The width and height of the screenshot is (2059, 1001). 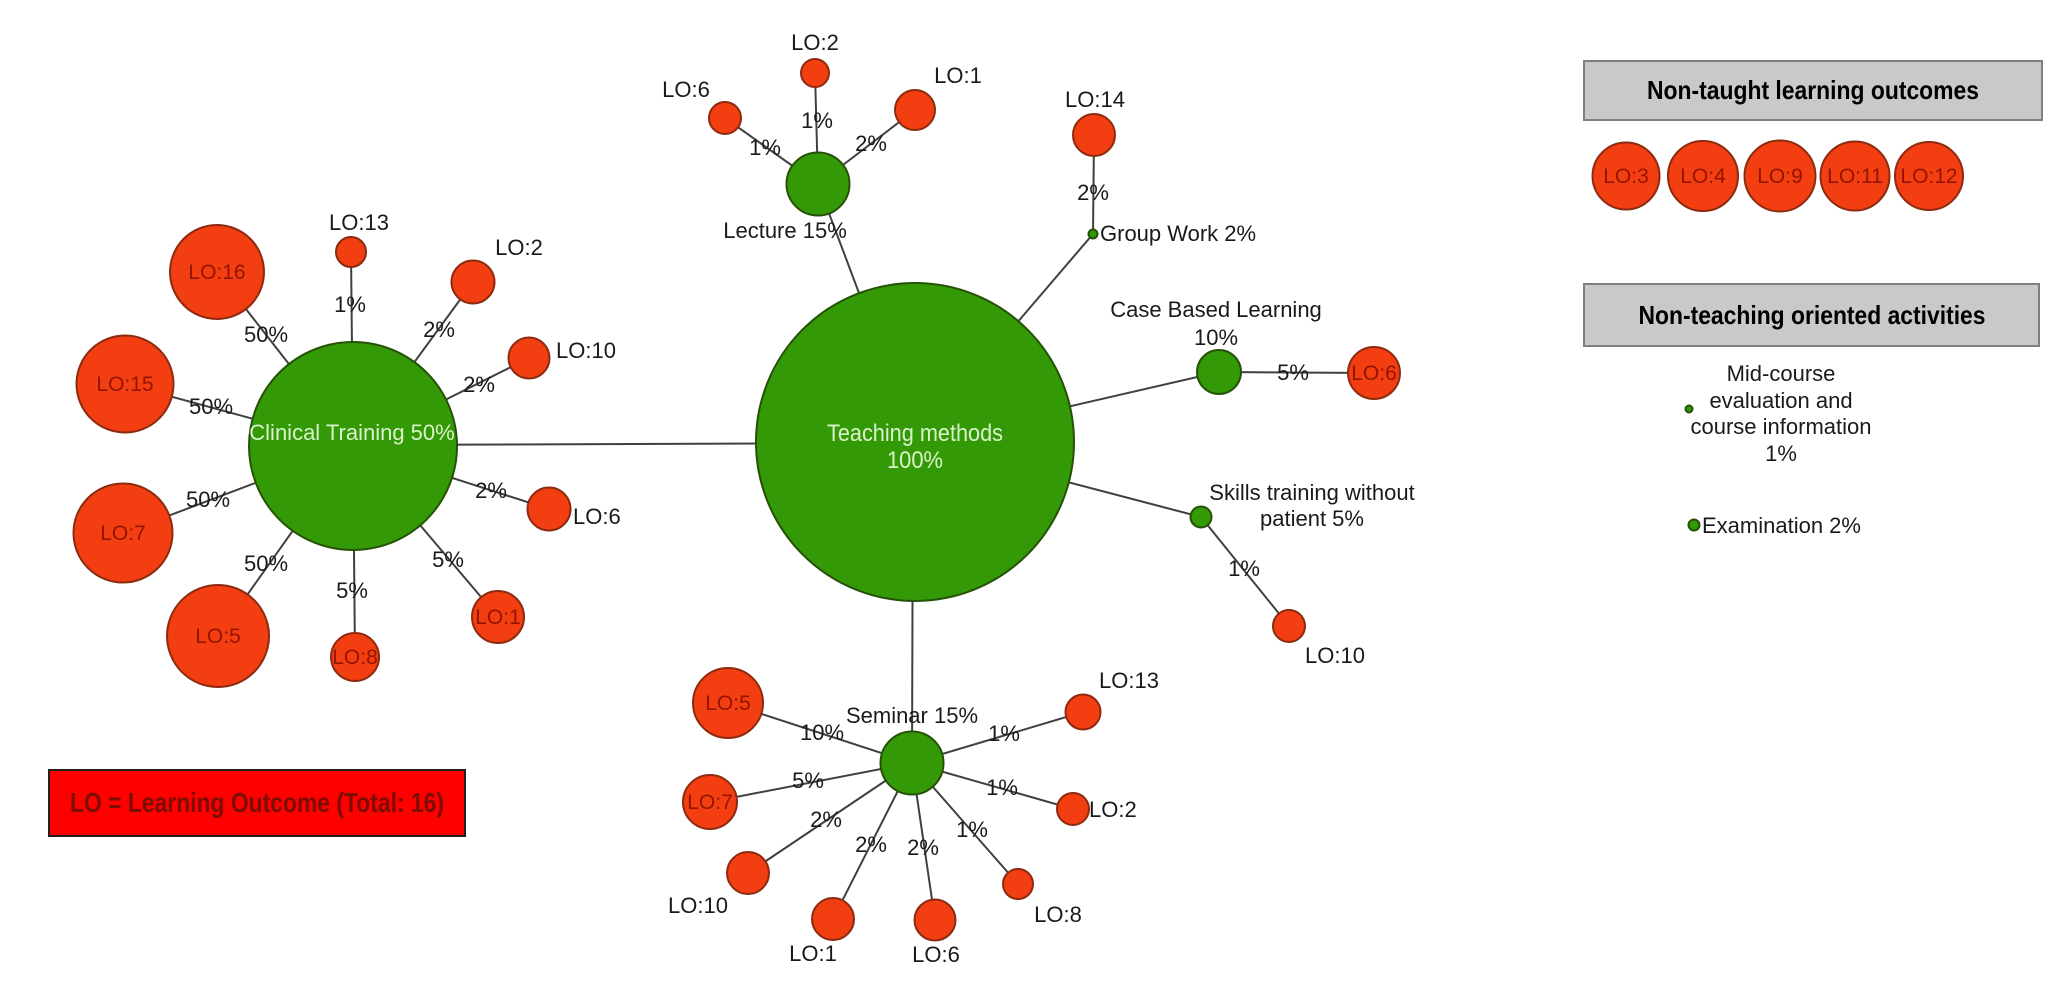 I want to click on svg-text: 100%, so click(x=915, y=460).